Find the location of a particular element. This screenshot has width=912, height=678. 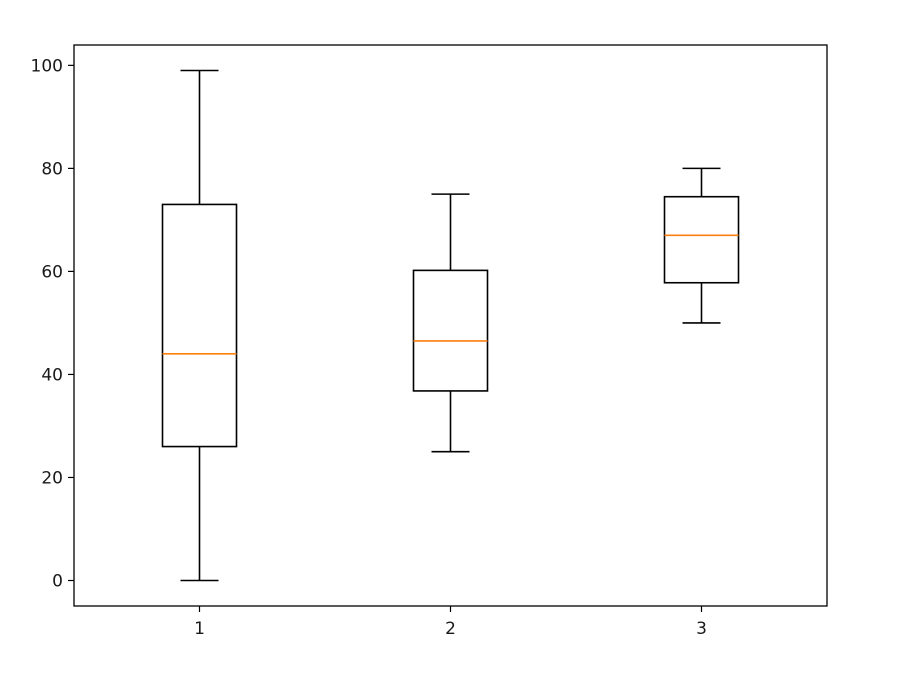

y-tick-label-5: 100 is located at coordinates (47, 66).